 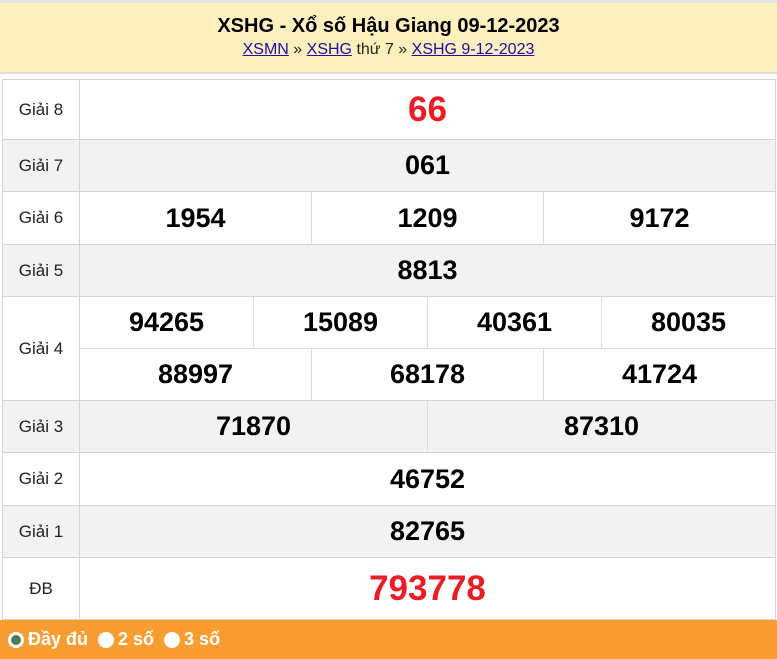 What do you see at coordinates (388, 76) in the screenshot?
I see `divider` at bounding box center [388, 76].